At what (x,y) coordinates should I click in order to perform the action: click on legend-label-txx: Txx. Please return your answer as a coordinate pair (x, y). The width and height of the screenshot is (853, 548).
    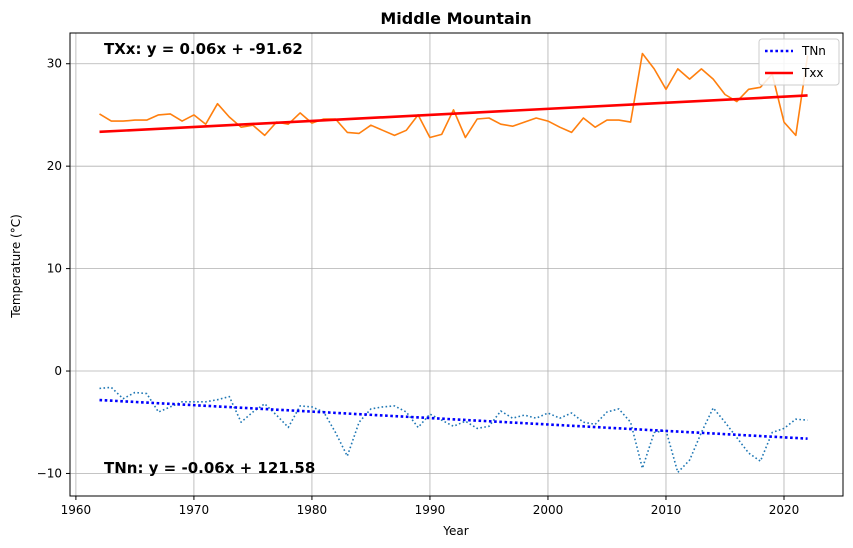
    Looking at the image, I should click on (812, 73).